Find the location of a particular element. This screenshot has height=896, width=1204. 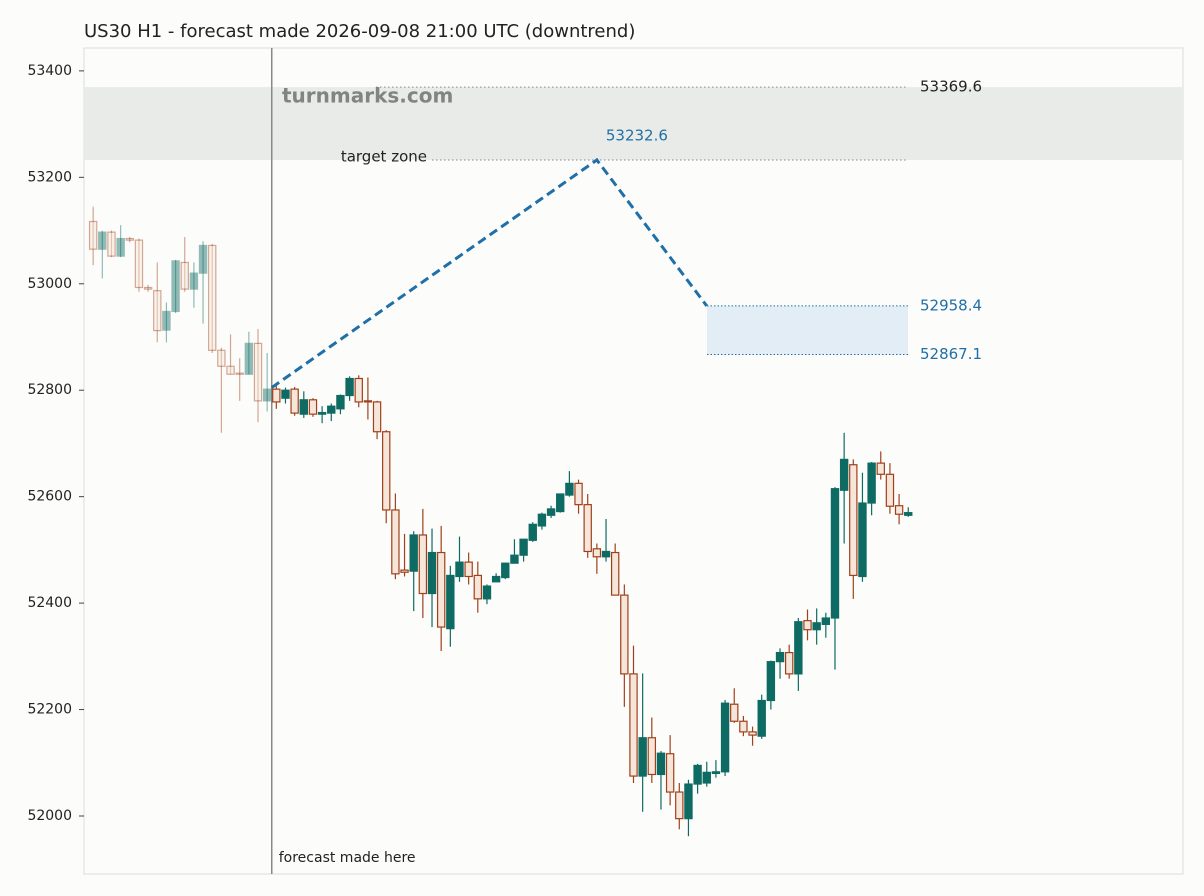

forecast-zone-label: 52958.4 is located at coordinates (951, 305).